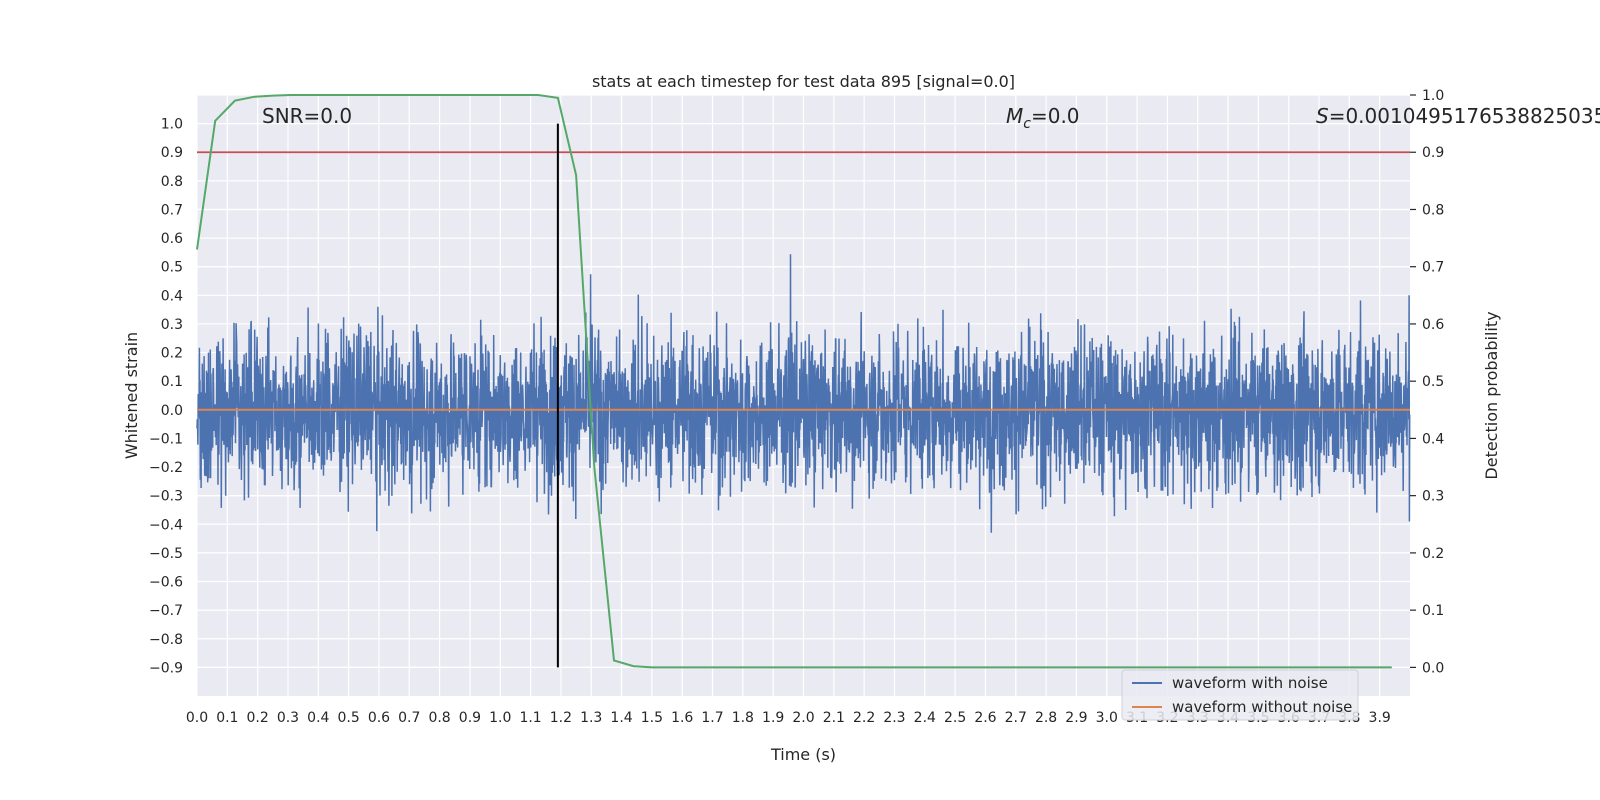 Image resolution: width=1600 pixels, height=800 pixels. Describe the element at coordinates (743, 718) in the screenshot. I see `x-tick-label: 1.8` at that location.